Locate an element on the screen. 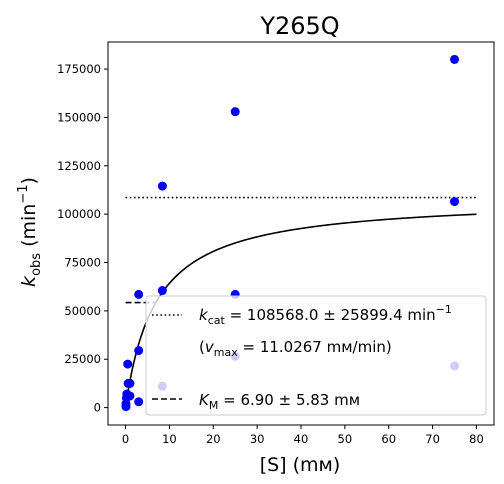 The width and height of the screenshot is (504, 484). y-axis-label: kobs (min−1) is located at coordinates (30, 232).